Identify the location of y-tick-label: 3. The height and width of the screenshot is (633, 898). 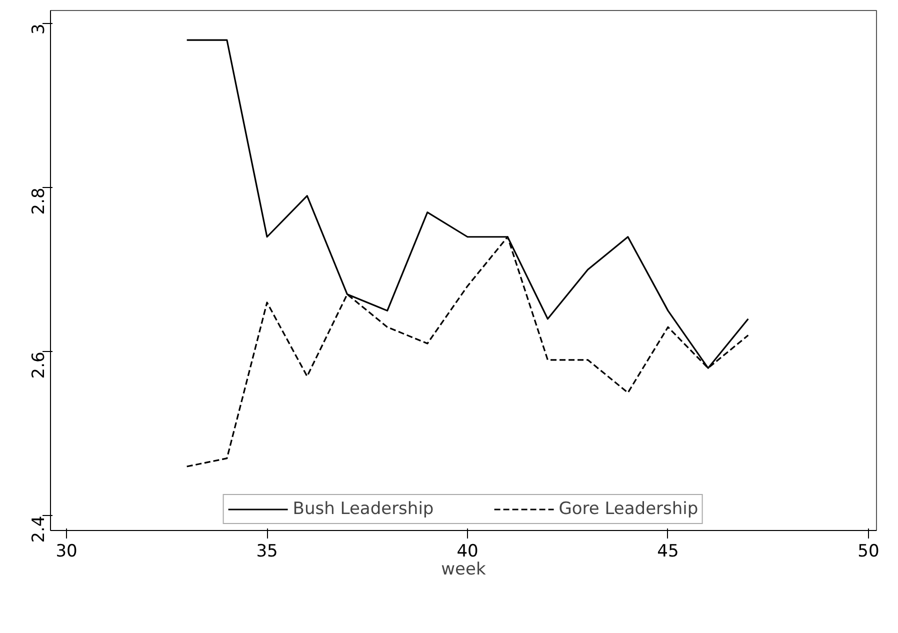
(39, 29).